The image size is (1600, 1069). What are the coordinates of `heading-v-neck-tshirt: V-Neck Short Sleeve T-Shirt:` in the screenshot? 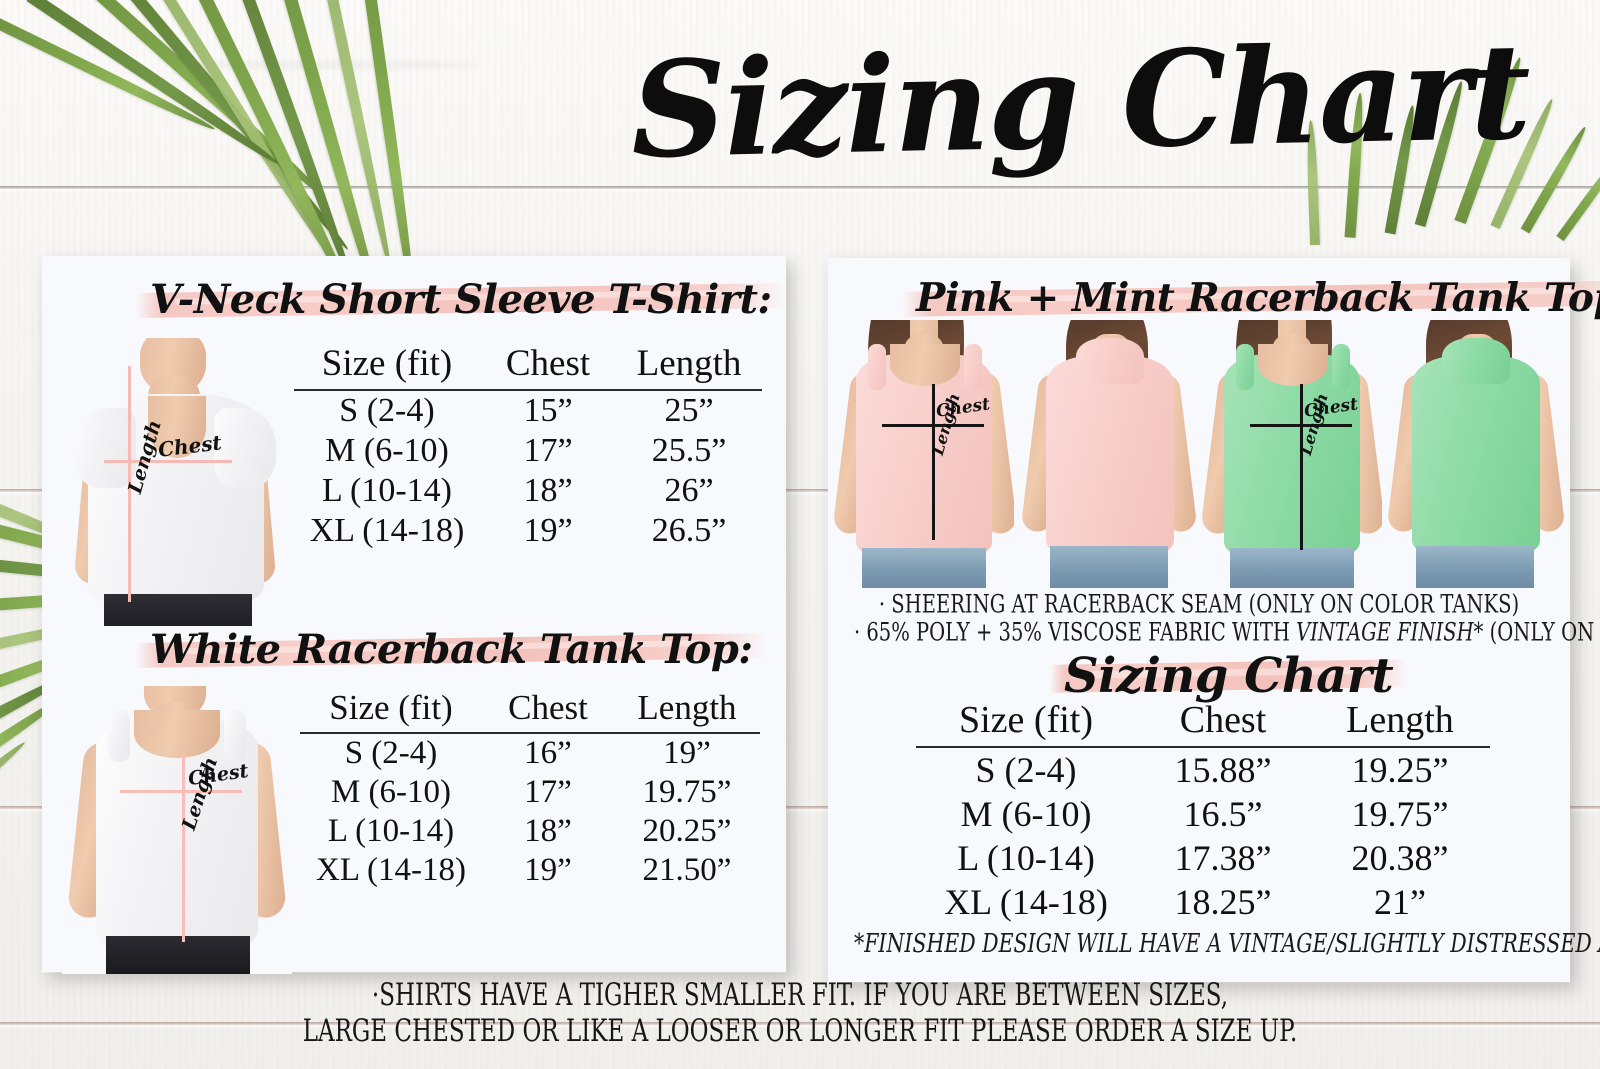 It's located at (460, 300).